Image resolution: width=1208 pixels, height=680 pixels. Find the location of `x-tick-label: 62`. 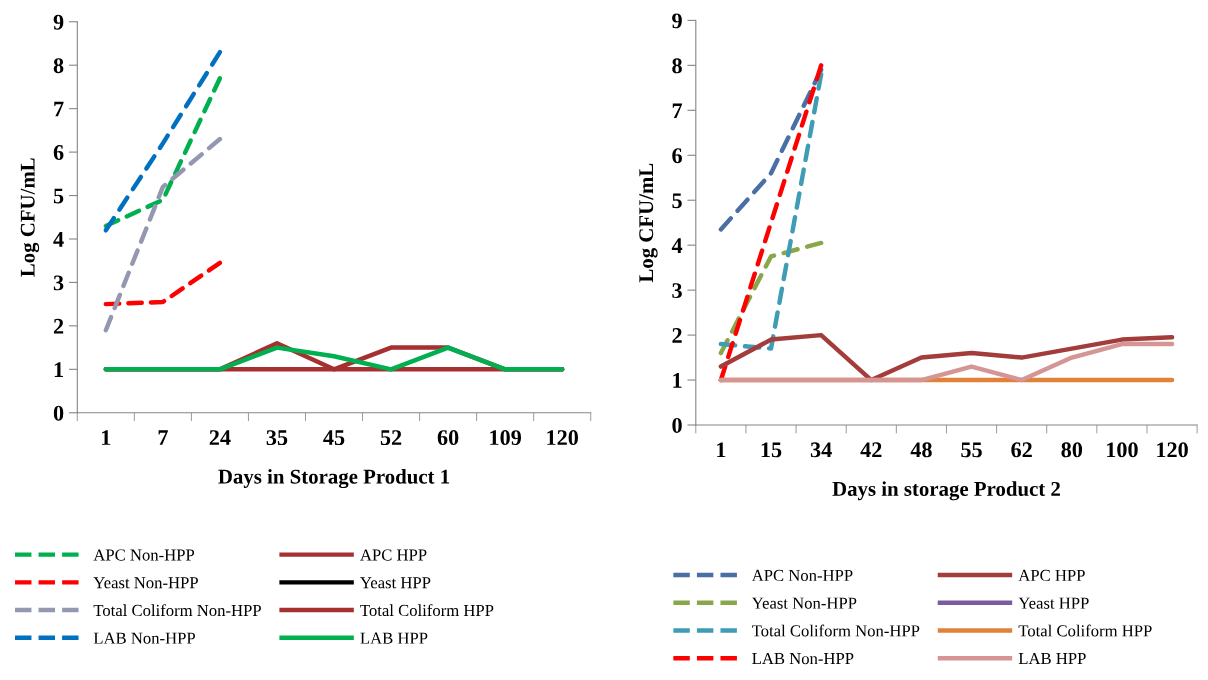

x-tick-label: 62 is located at coordinates (1021, 450).